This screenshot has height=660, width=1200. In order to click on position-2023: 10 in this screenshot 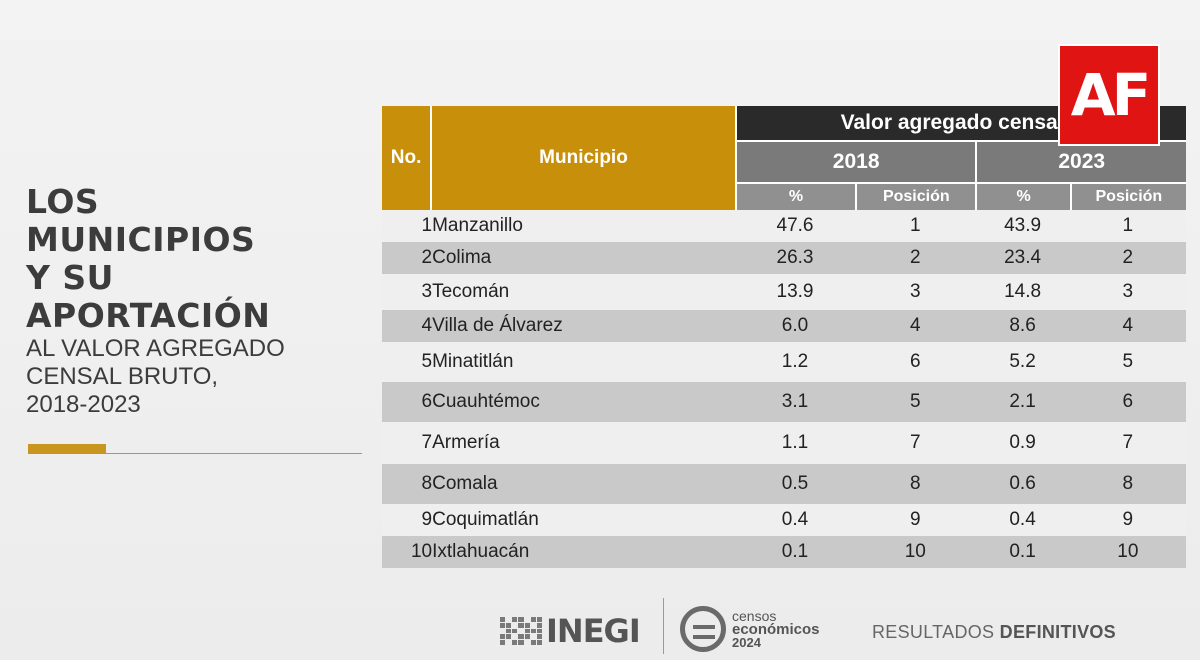, I will do `click(1127, 552)`.